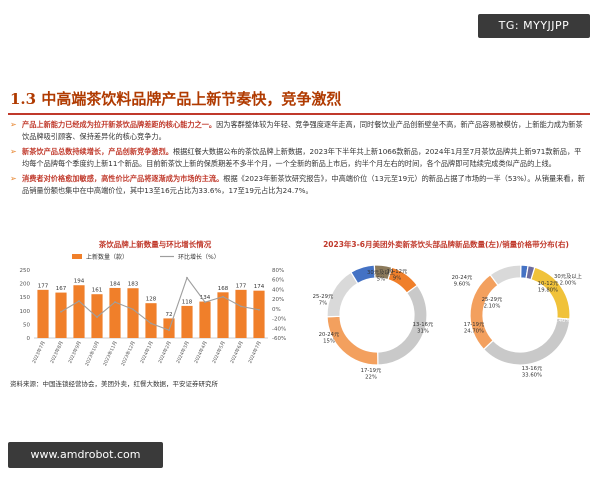 The height and width of the screenshot is (480, 600). Describe the element at coordinates (492, 303) in the screenshot. I see `slice-label: 25-29元 2.10%` at that location.